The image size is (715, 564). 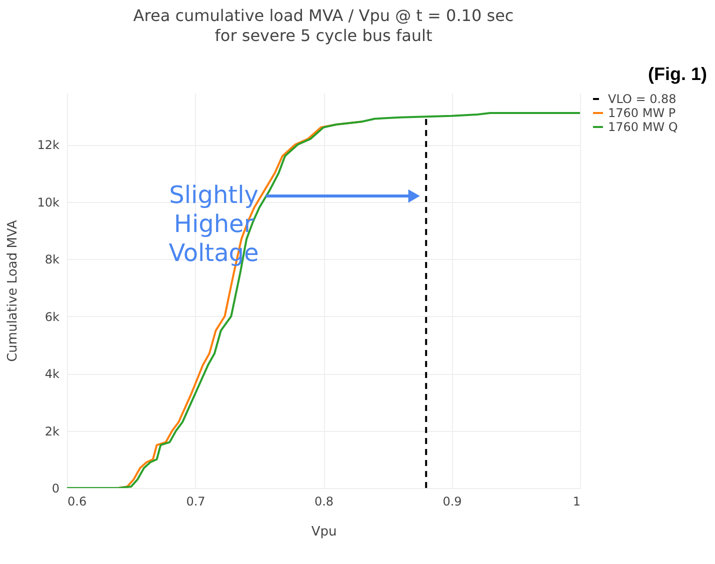 I want to click on text: (Fig. 1), so click(x=677, y=74).